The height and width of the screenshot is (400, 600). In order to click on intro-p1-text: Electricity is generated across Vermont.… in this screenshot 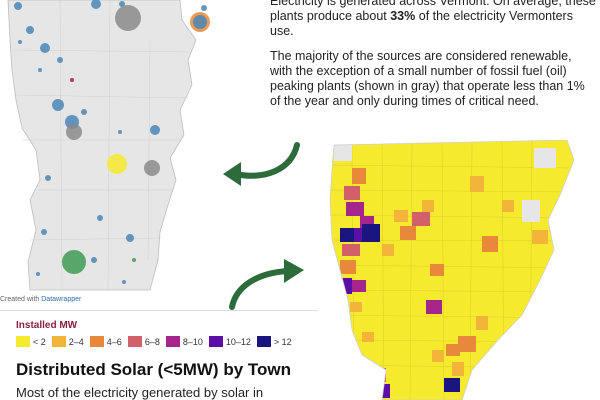, I will do `click(433, 11)`.